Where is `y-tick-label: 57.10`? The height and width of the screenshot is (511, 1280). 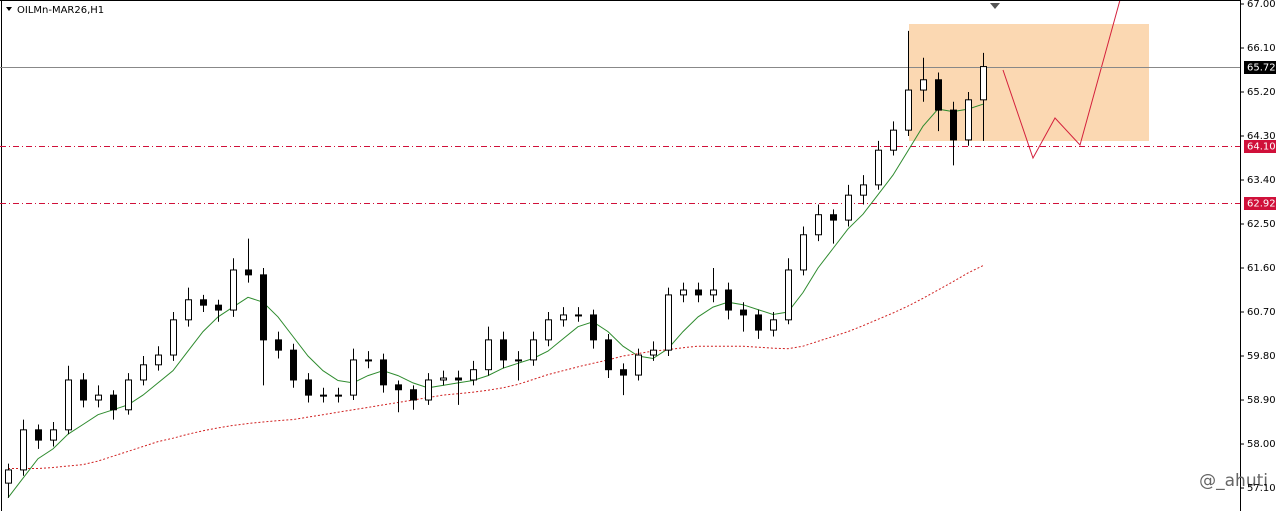
y-tick-label: 57.10 is located at coordinates (1261, 488).